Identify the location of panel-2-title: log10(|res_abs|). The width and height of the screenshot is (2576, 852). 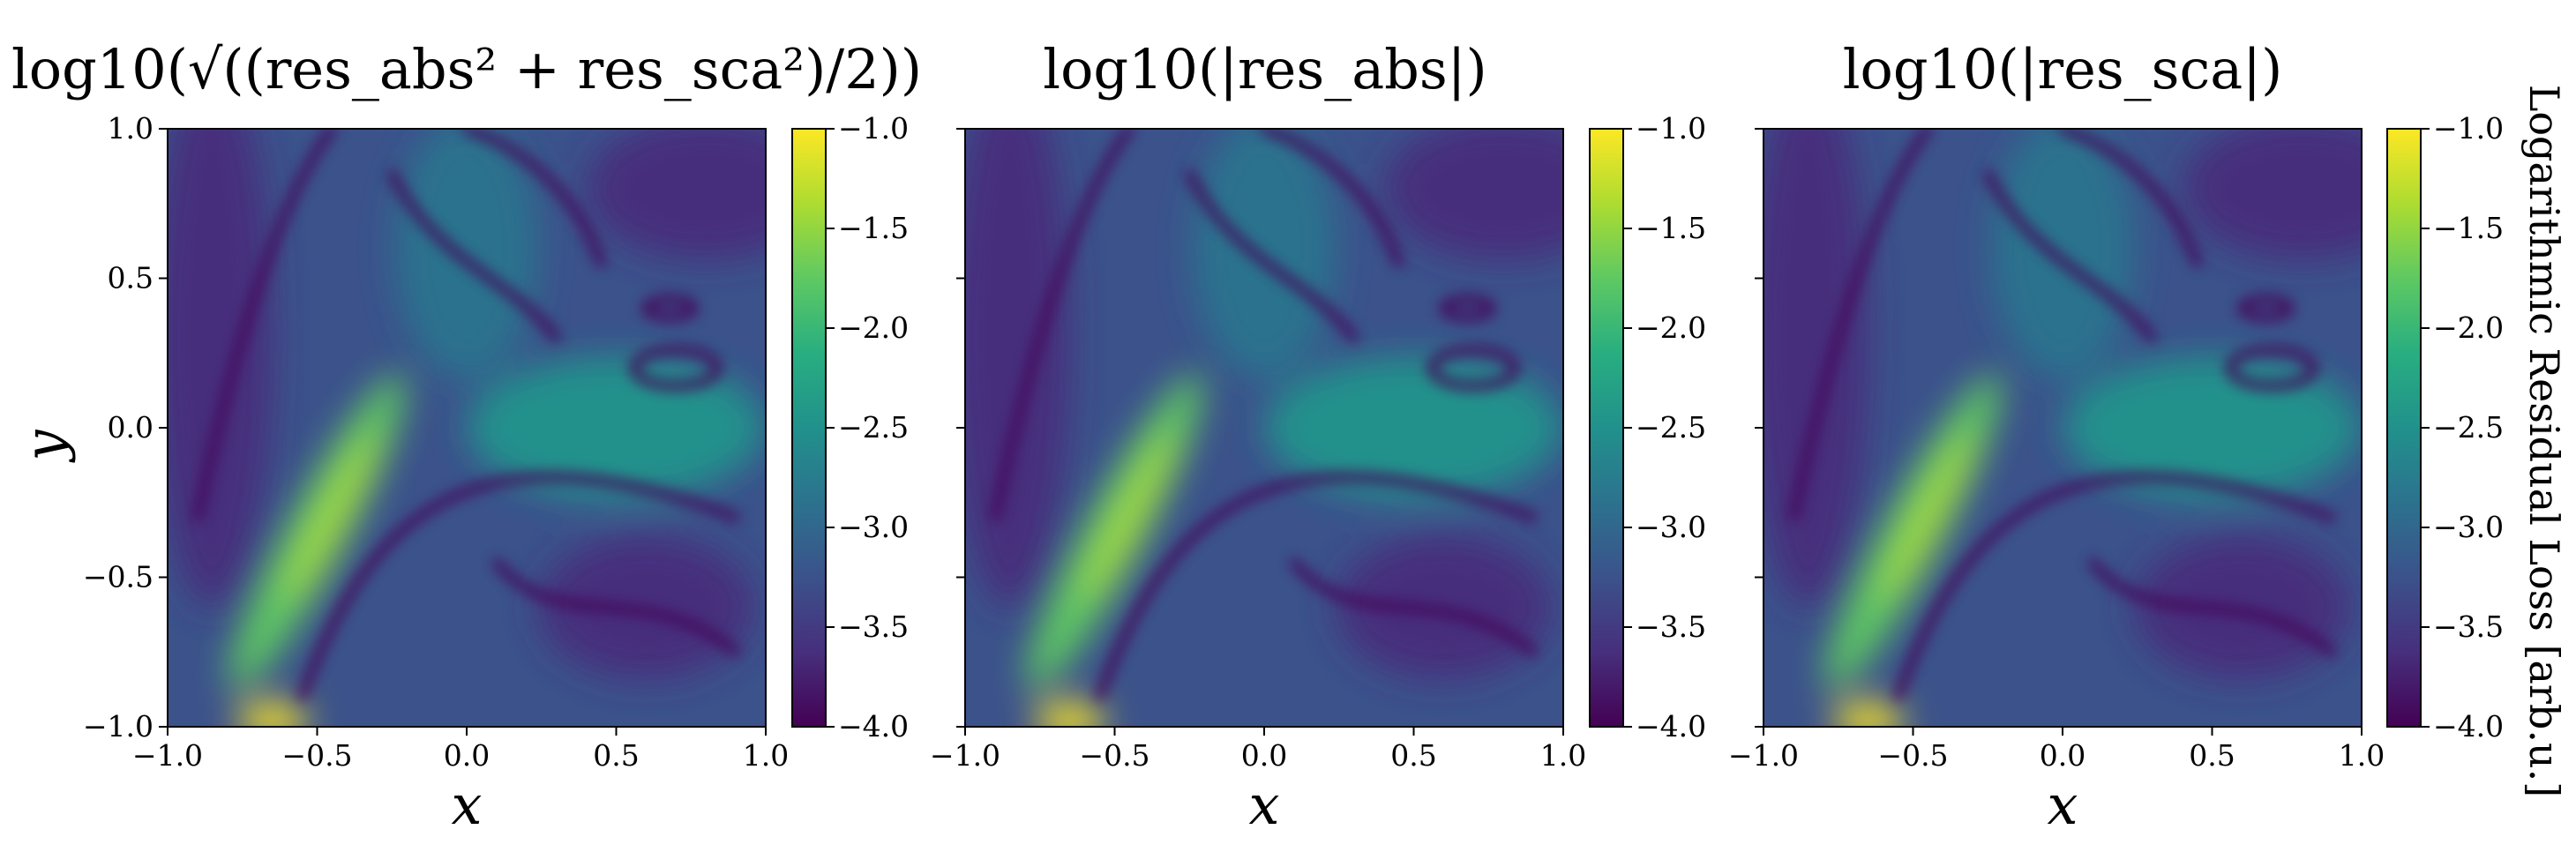
(1265, 69).